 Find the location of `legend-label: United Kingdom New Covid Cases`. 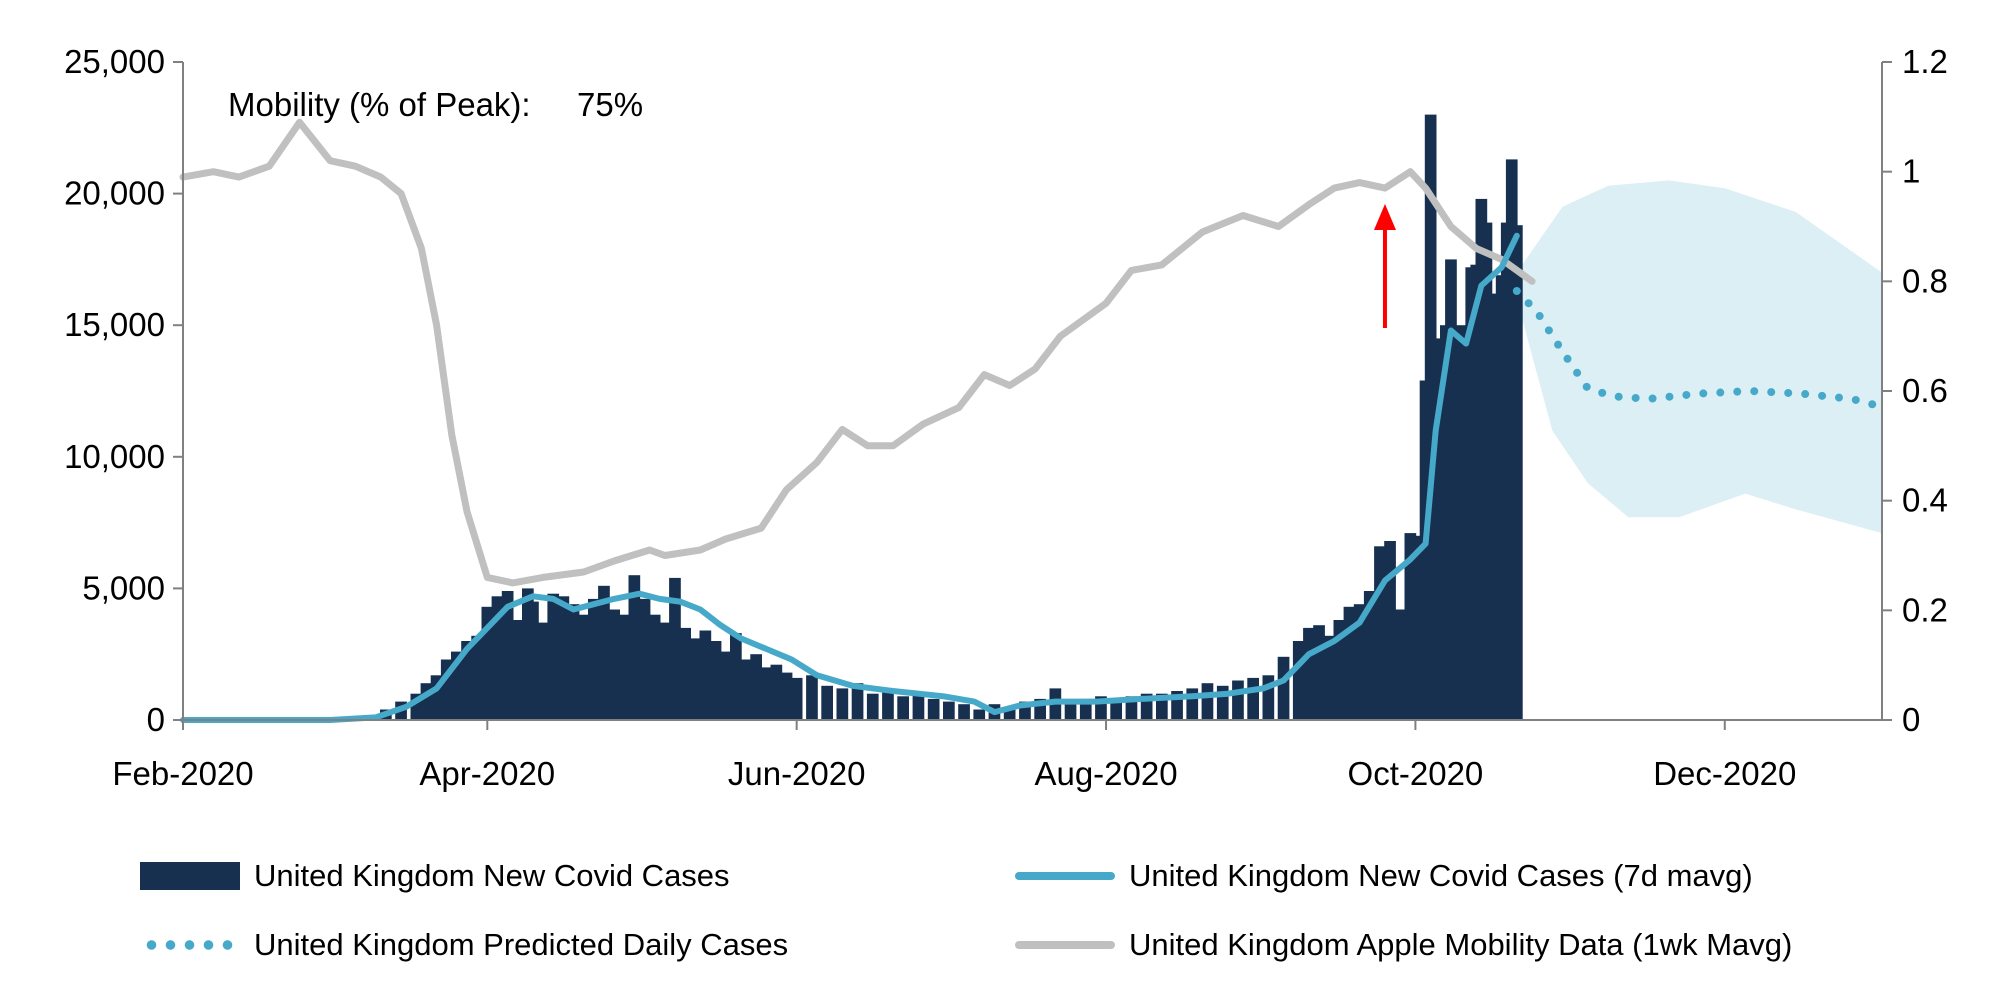

legend-label: United Kingdom New Covid Cases is located at coordinates (492, 875).